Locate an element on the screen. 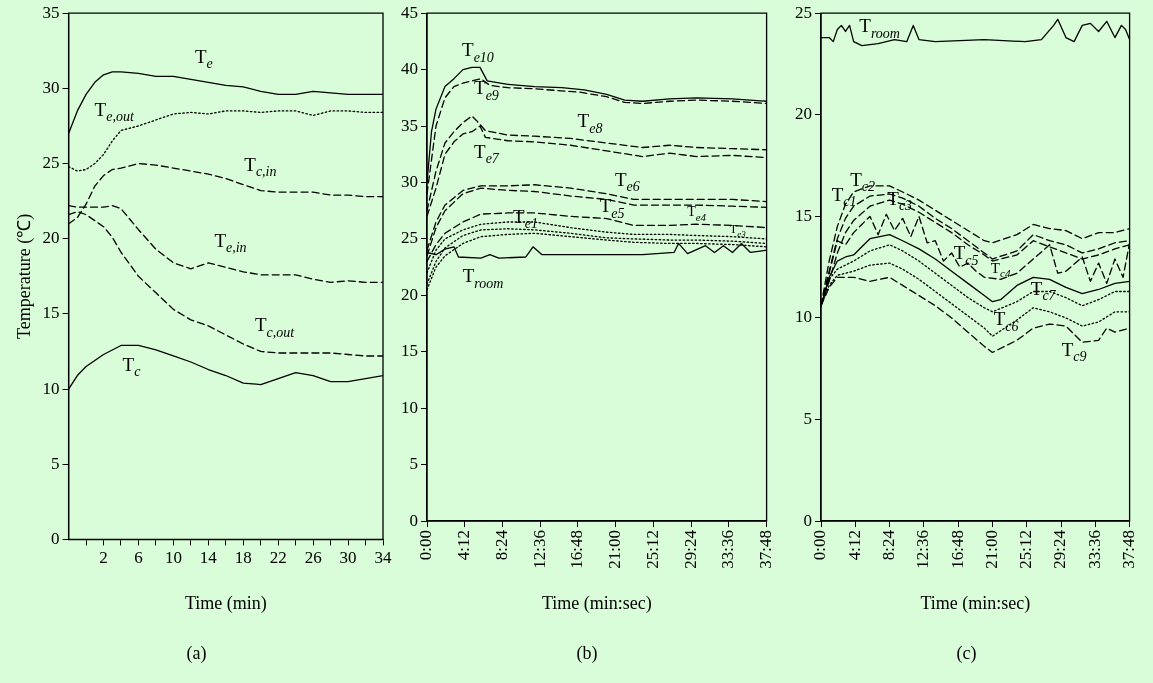 Image resolution: width=1153 pixels, height=683 pixels. x-tick-label: 22 is located at coordinates (278, 558).